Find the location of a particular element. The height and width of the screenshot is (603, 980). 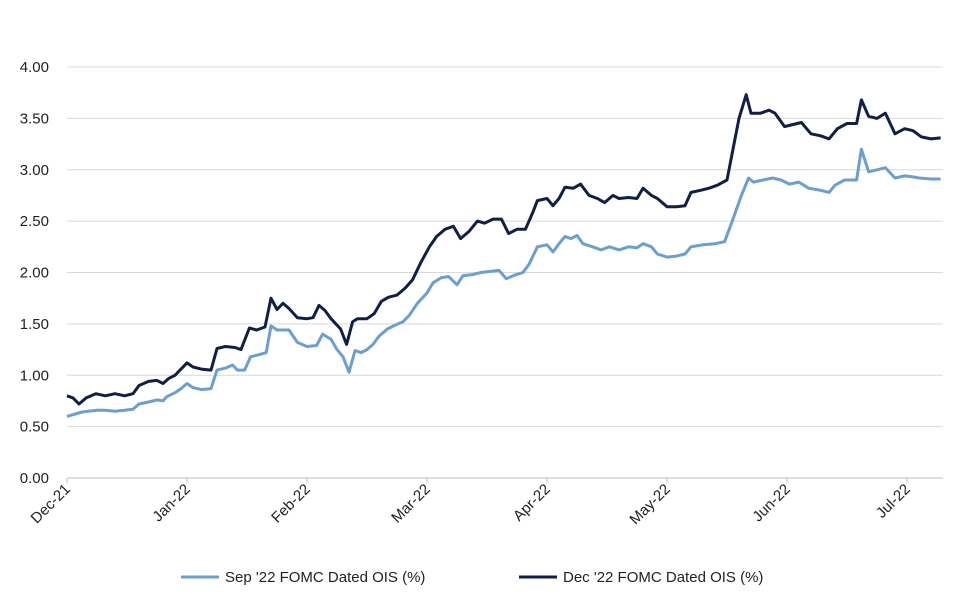

y-tick-label: 1.50 is located at coordinates (34, 324).